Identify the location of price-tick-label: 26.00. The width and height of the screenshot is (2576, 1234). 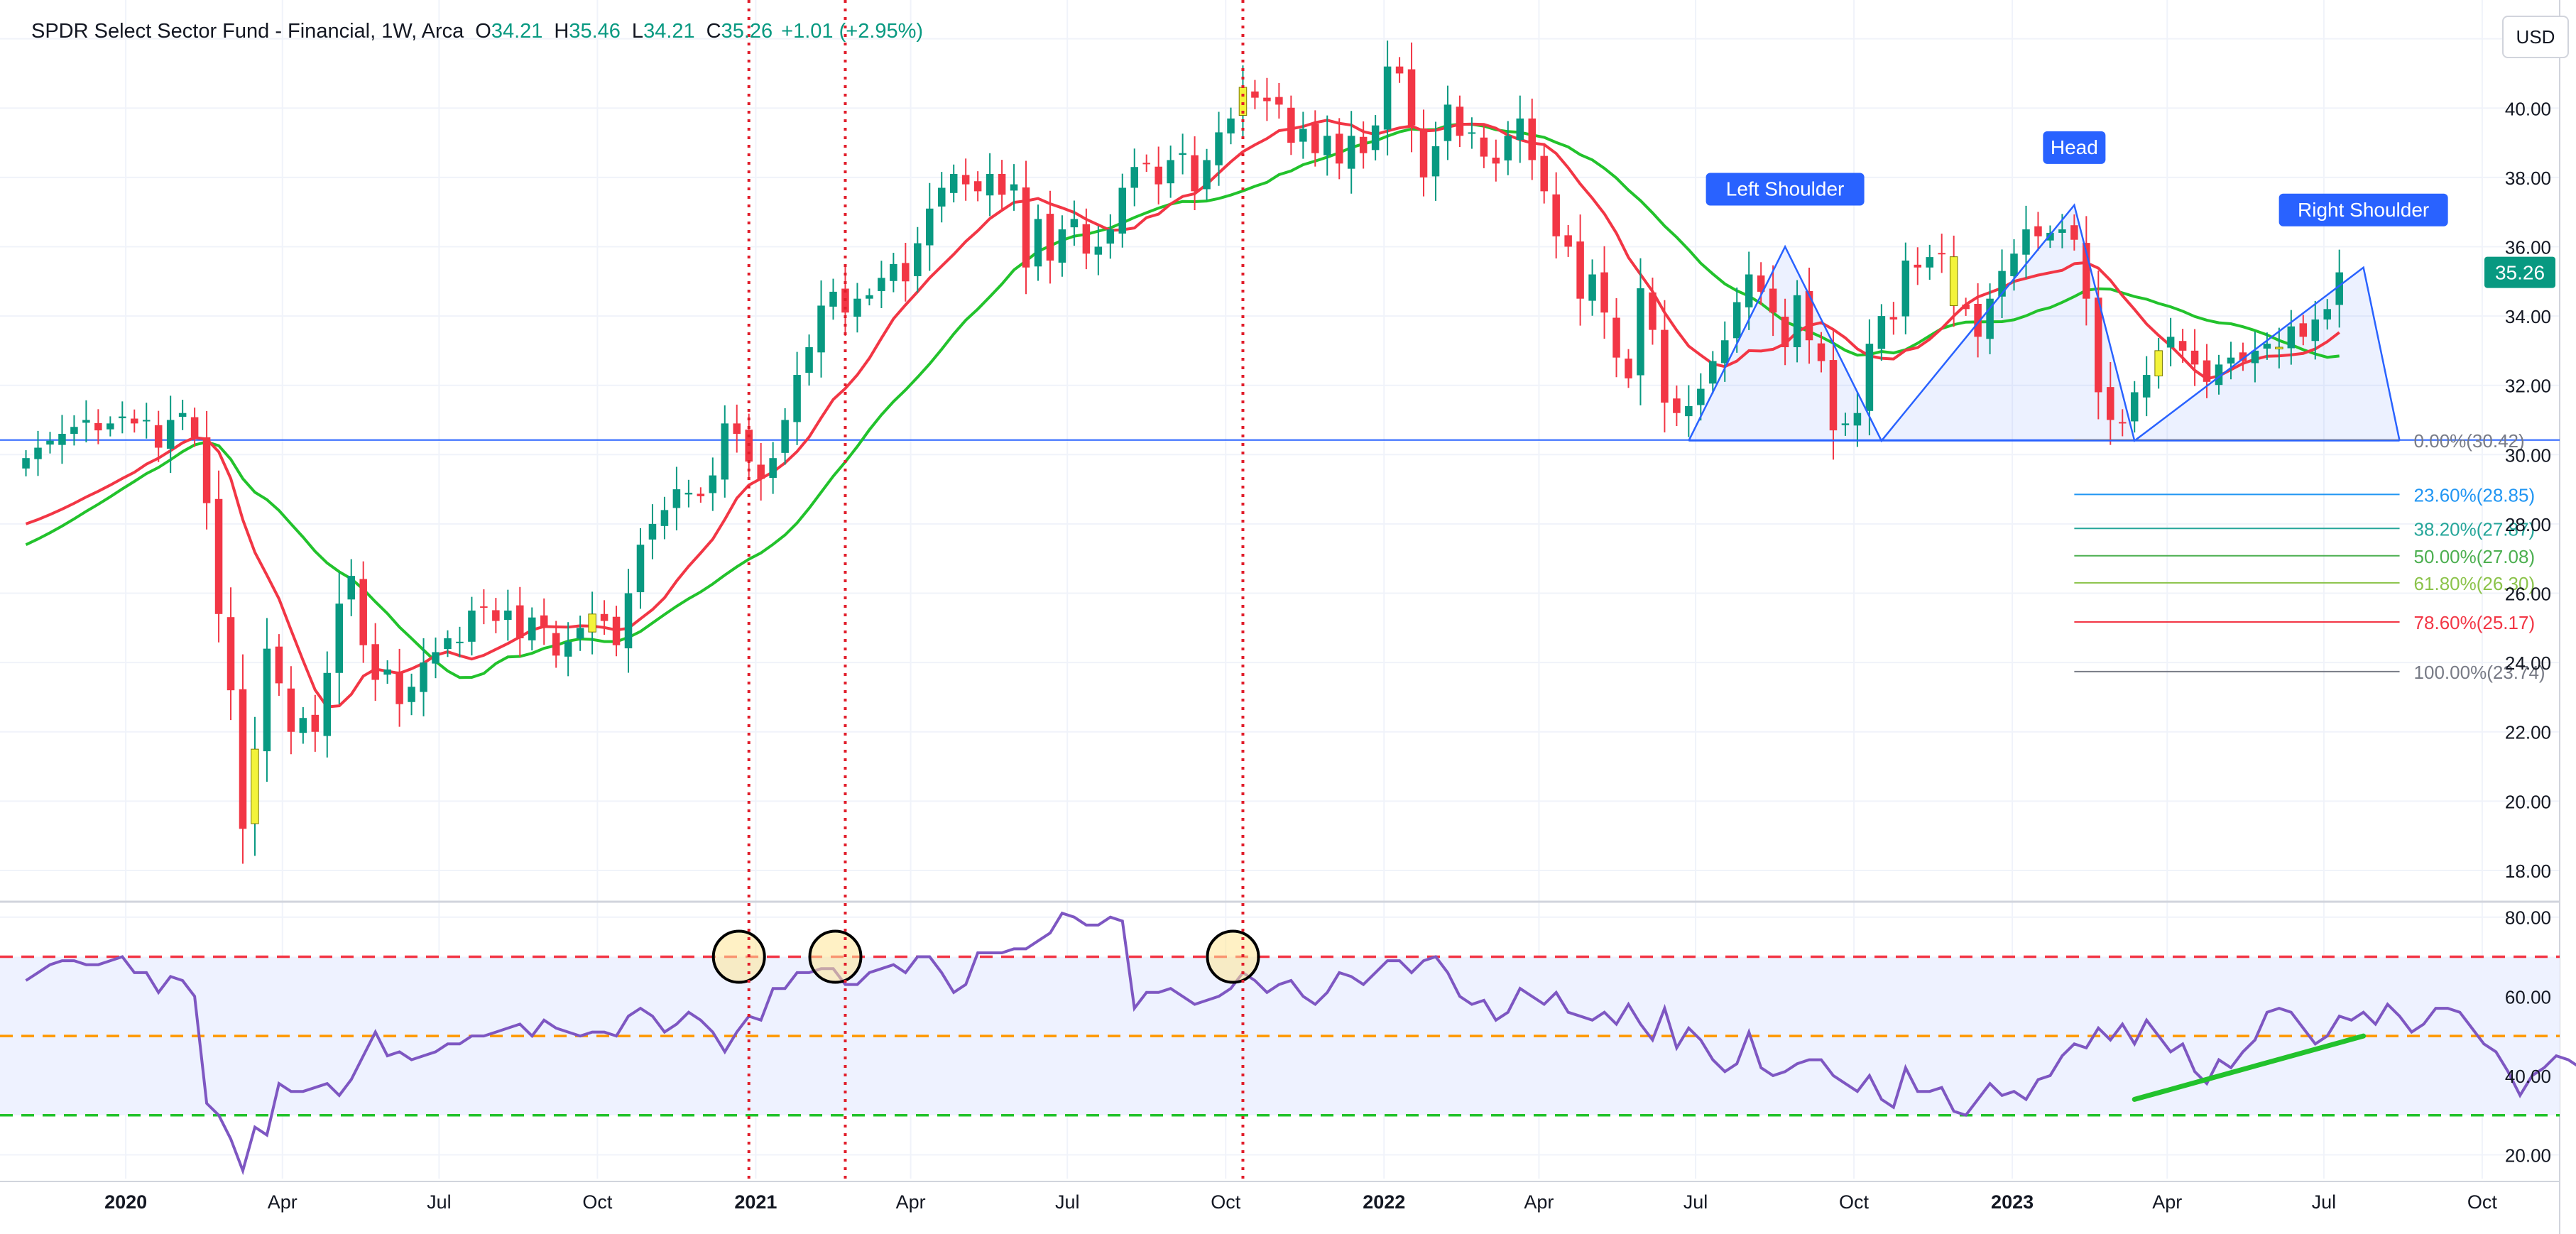
(2528, 594).